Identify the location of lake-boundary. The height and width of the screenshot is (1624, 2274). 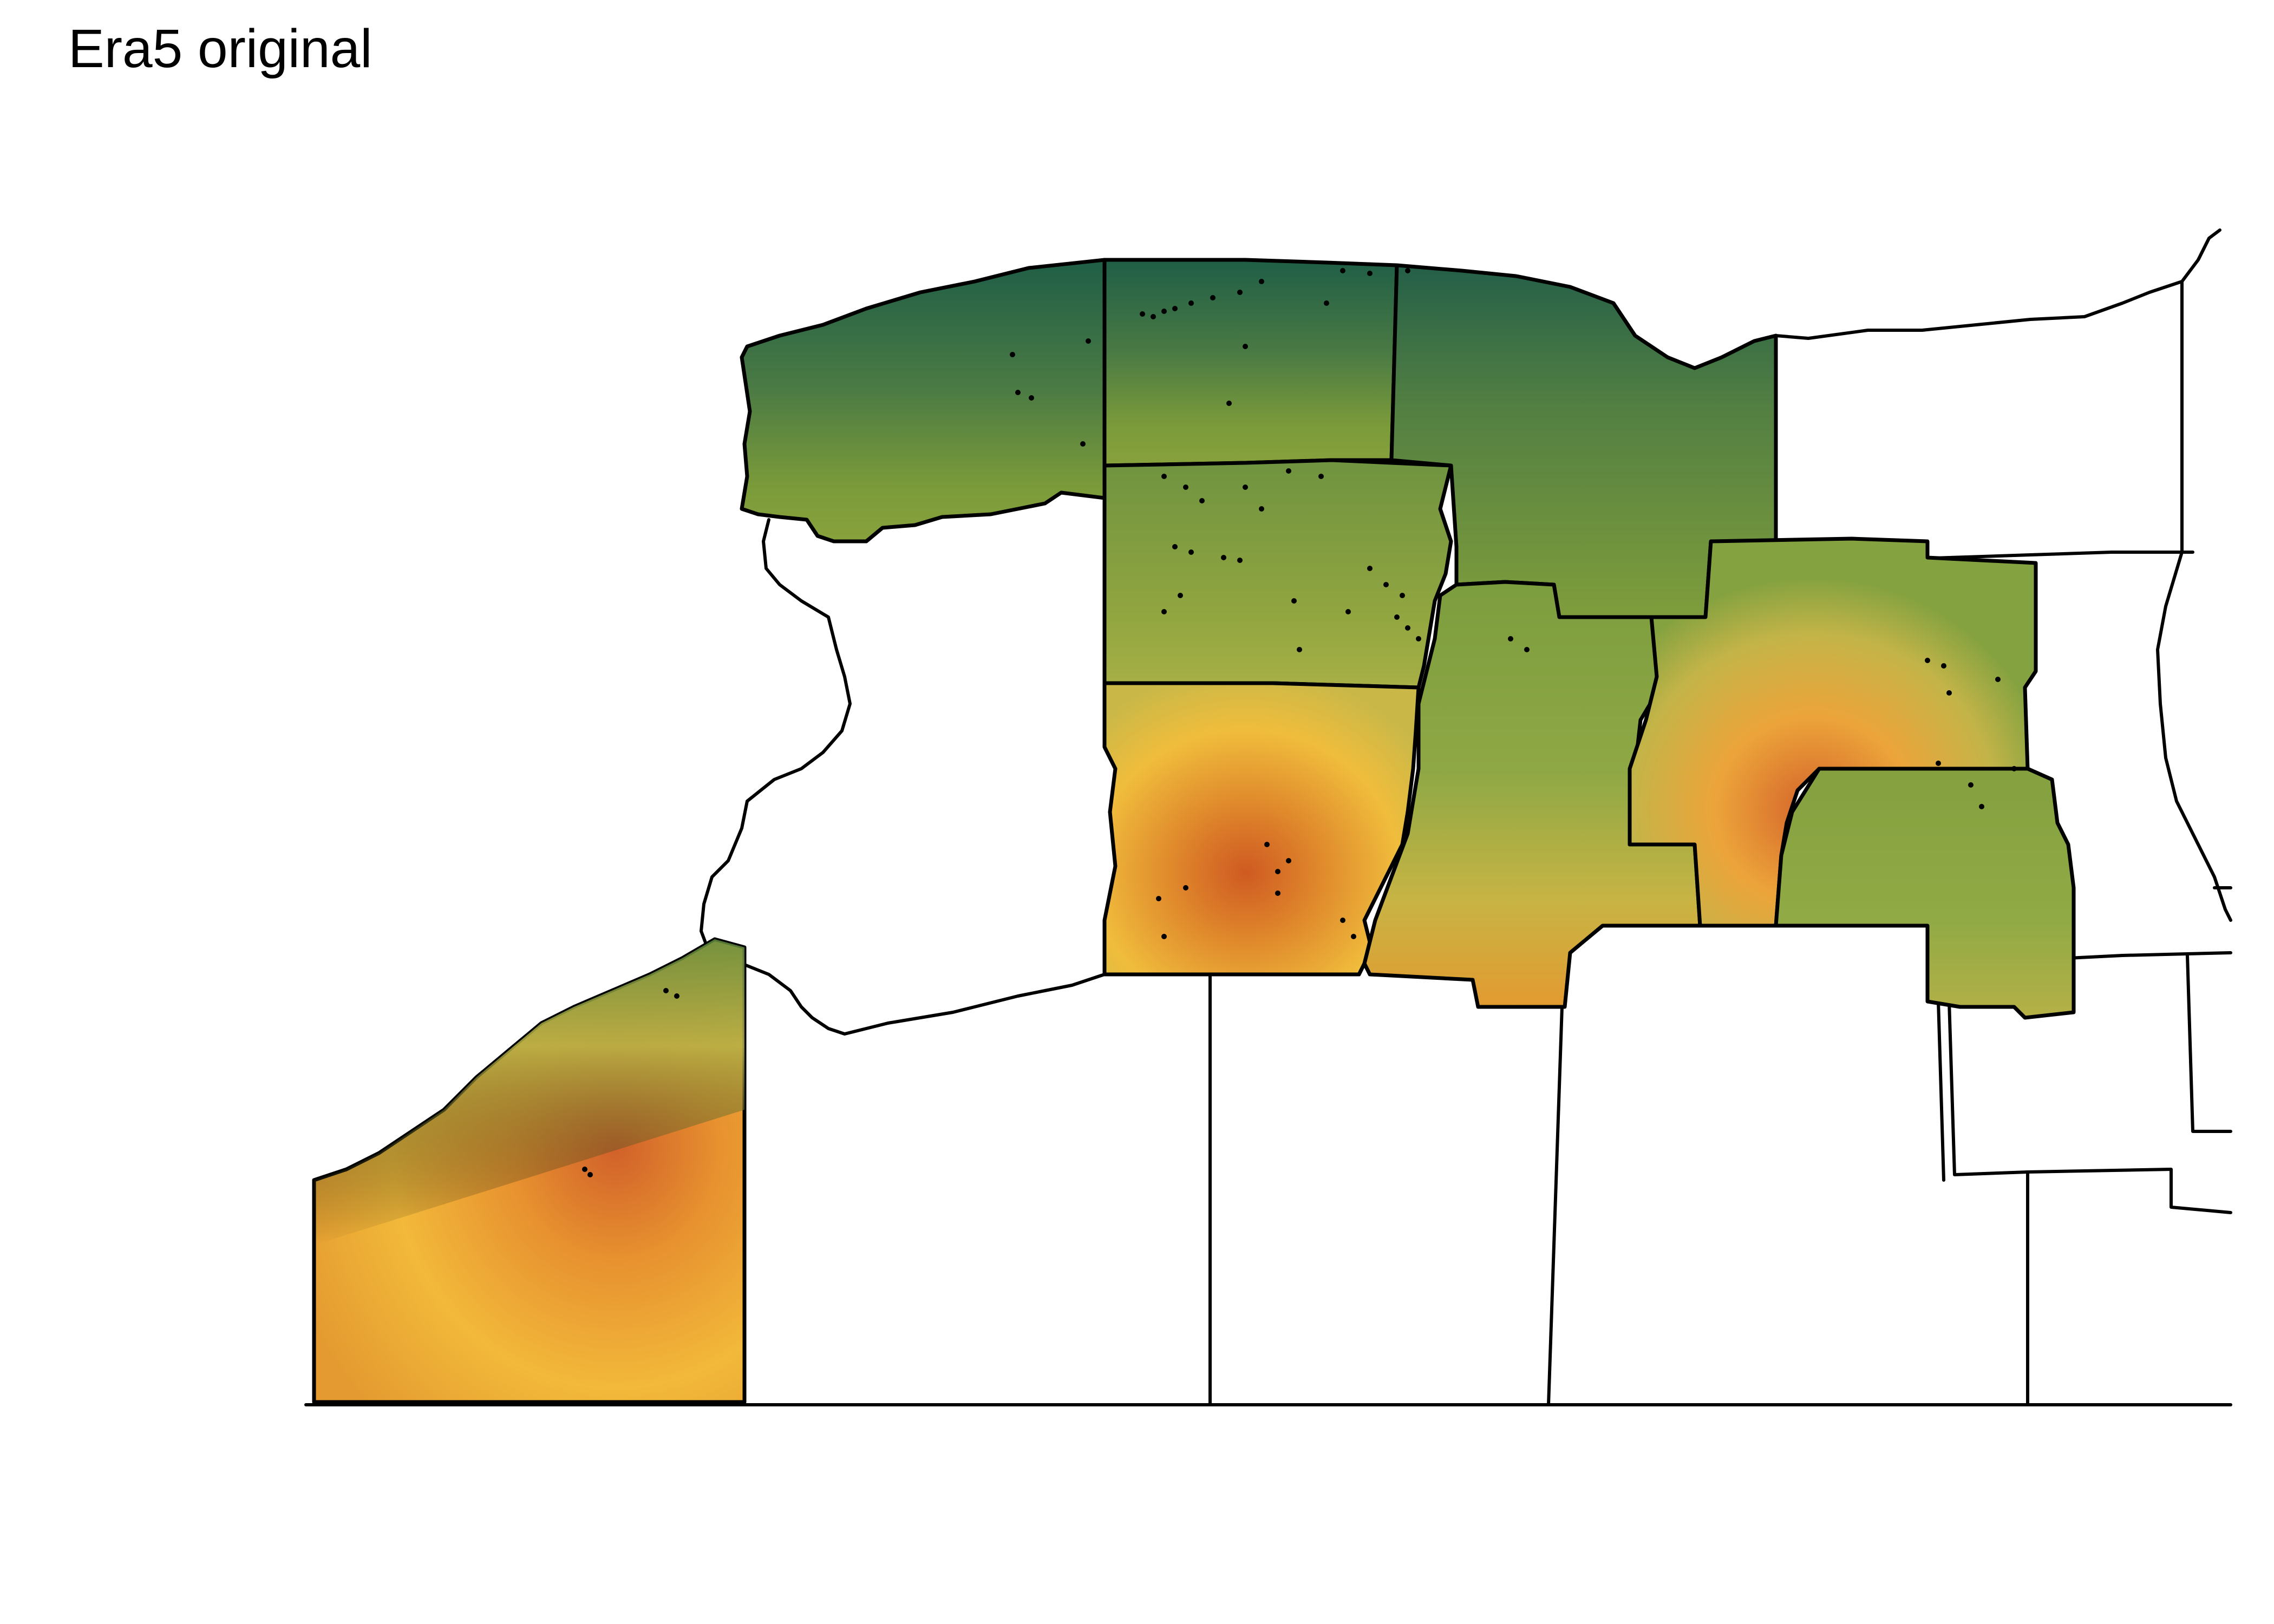
(903, 777).